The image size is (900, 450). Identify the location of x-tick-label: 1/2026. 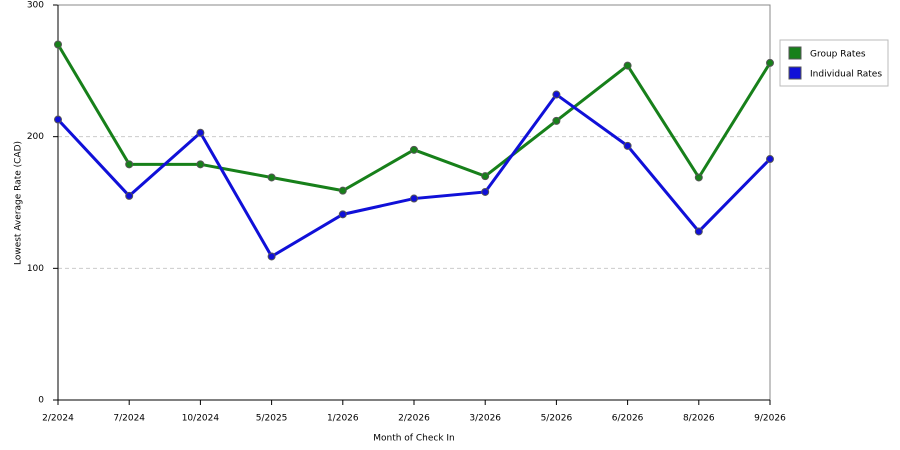
(343, 419).